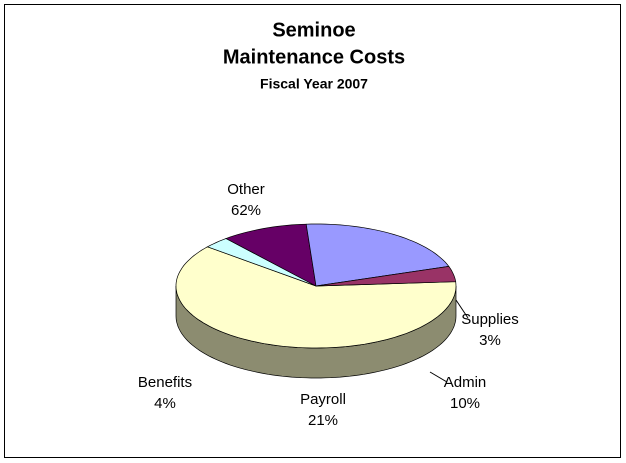  Describe the element at coordinates (323, 420) in the screenshot. I see `slice-value-label: 21%` at that location.